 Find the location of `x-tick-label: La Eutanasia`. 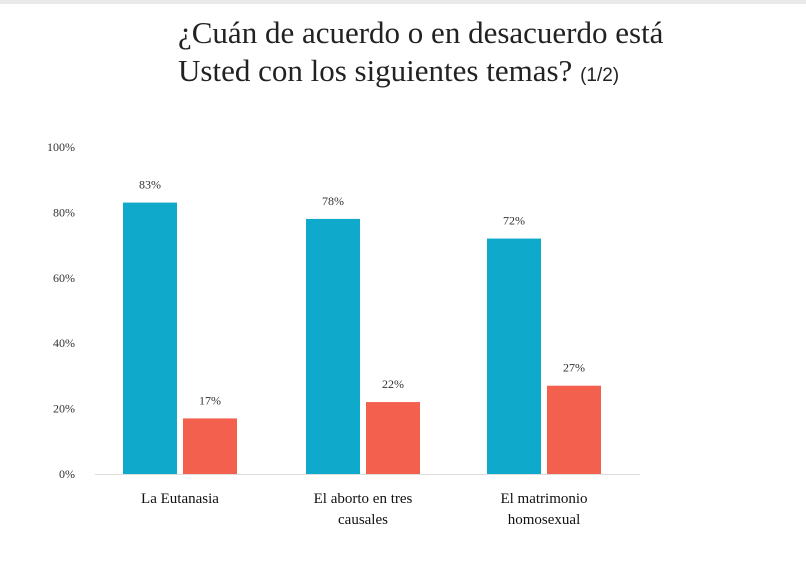

x-tick-label: La Eutanasia is located at coordinates (180, 499).